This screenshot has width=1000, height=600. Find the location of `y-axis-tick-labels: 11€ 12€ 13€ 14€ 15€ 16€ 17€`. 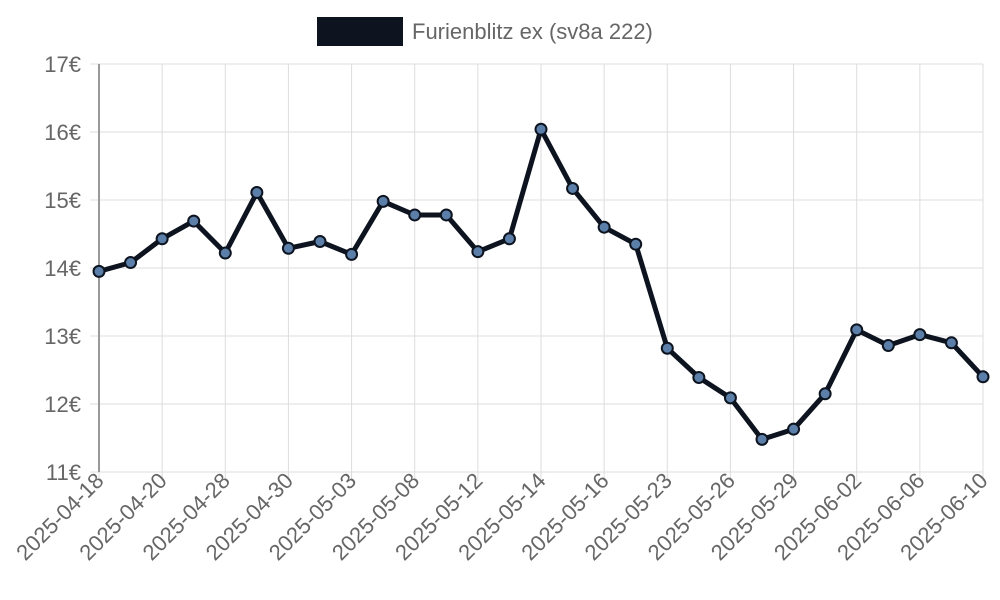

y-axis-tick-labels: 11€ 12€ 13€ 14€ 15€ 16€ 17€ is located at coordinates (62, 268).